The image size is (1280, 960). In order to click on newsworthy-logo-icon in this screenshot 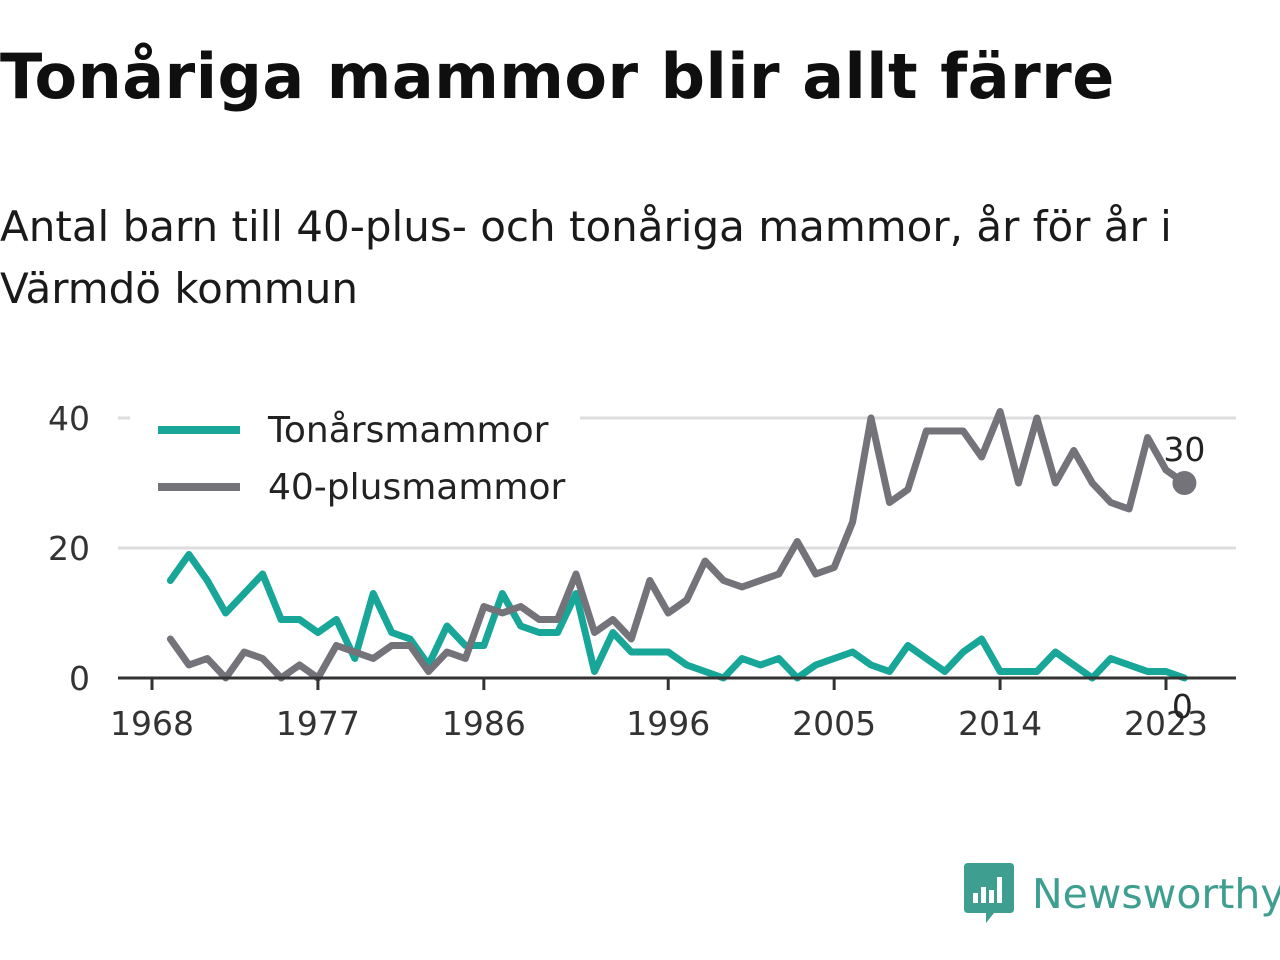, I will do `click(989, 893)`.